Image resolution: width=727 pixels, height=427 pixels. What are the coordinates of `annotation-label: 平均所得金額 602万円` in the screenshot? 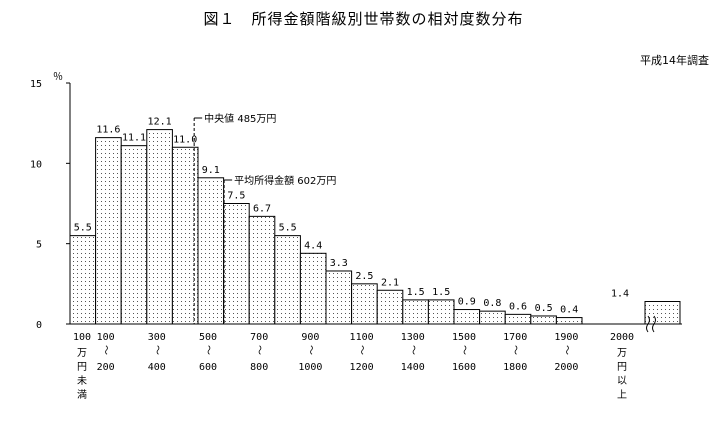 It's located at (285, 180).